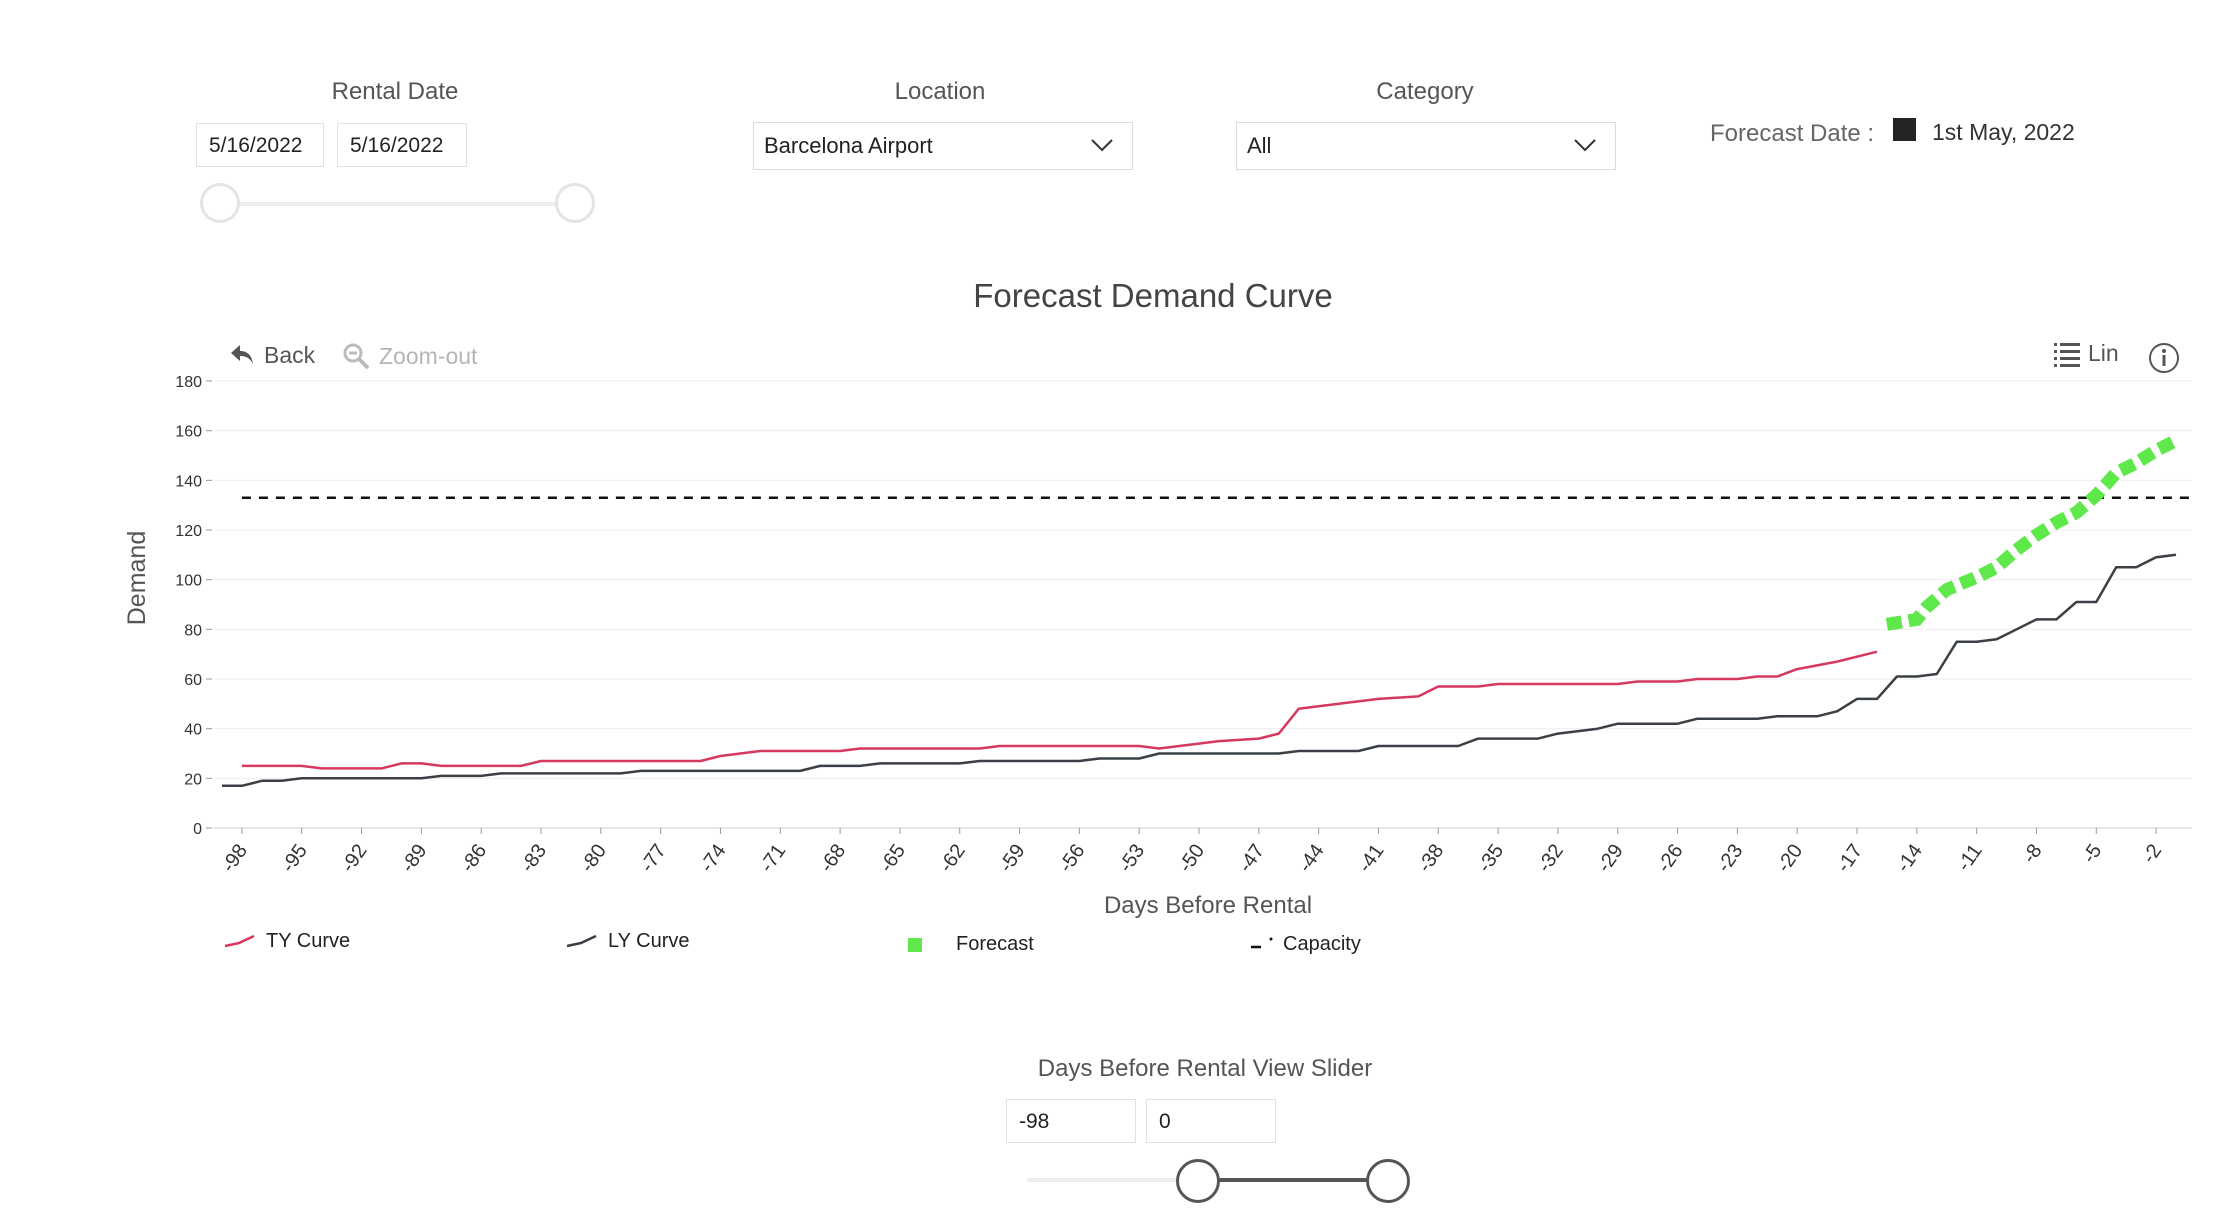 The height and width of the screenshot is (1210, 2216). Describe the element at coordinates (581, 940) in the screenshot. I see `ly-curve-legend-icon` at that location.